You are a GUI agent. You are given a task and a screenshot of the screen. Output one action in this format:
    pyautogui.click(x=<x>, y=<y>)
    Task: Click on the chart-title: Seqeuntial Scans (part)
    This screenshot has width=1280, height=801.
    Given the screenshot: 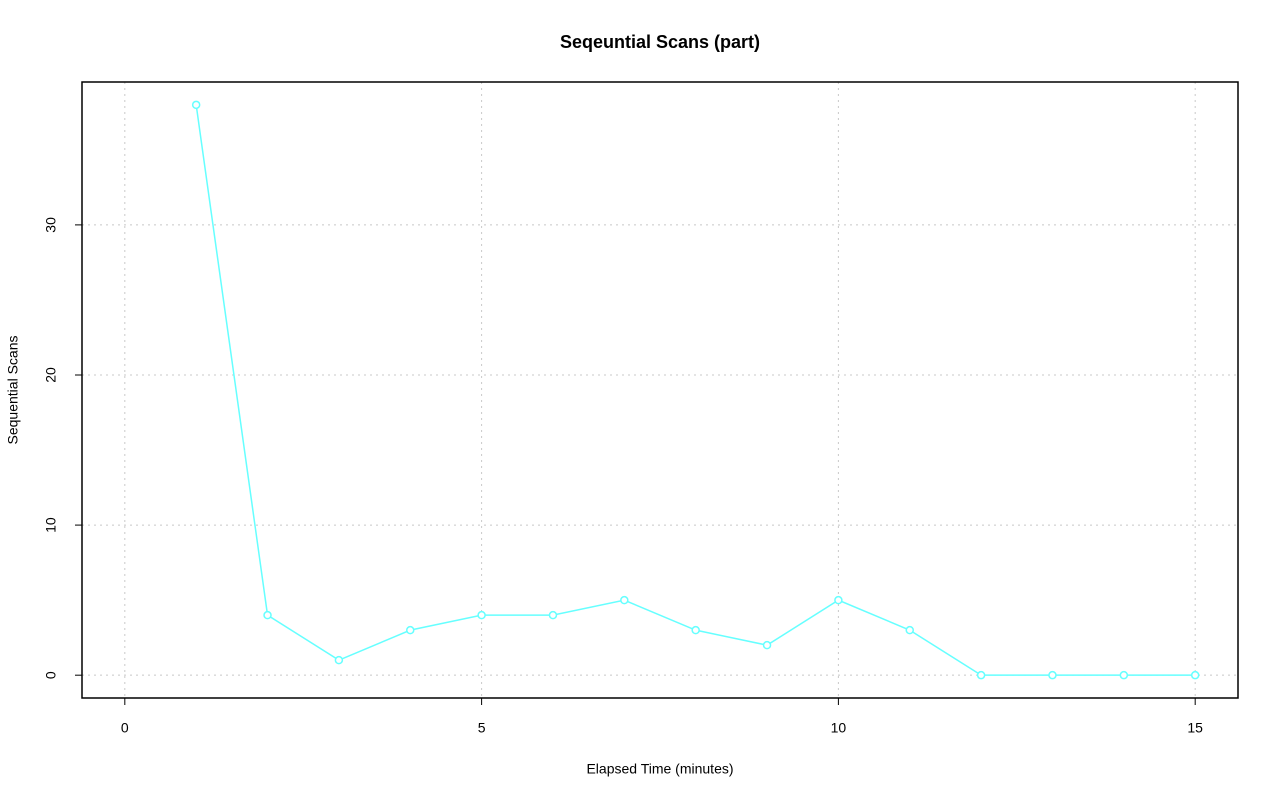 What is the action you would take?
    pyautogui.click(x=660, y=42)
    